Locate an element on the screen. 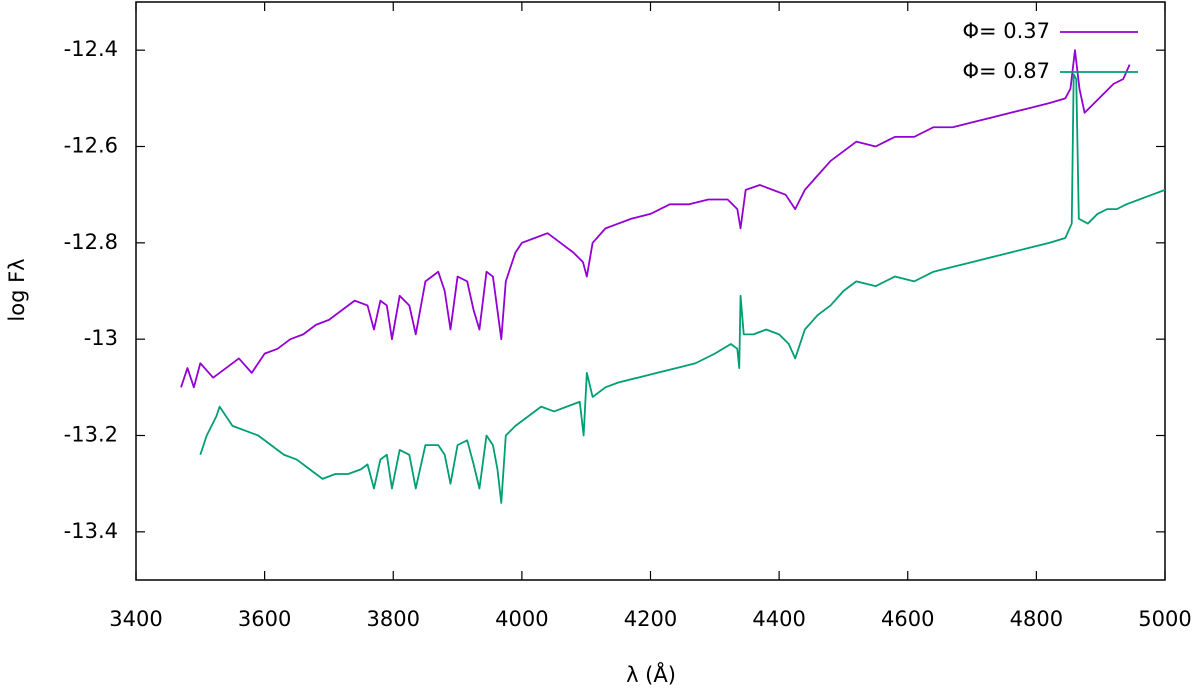 This screenshot has width=1200, height=690. x-tick-label: 4000 is located at coordinates (521, 619).